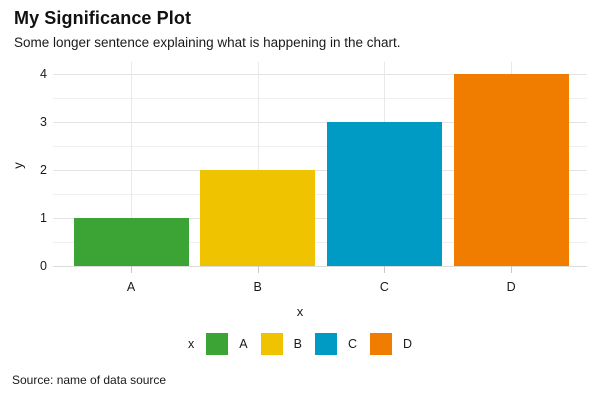 The image size is (600, 400). What do you see at coordinates (384, 287) in the screenshot?
I see `x-tick-label: C` at bounding box center [384, 287].